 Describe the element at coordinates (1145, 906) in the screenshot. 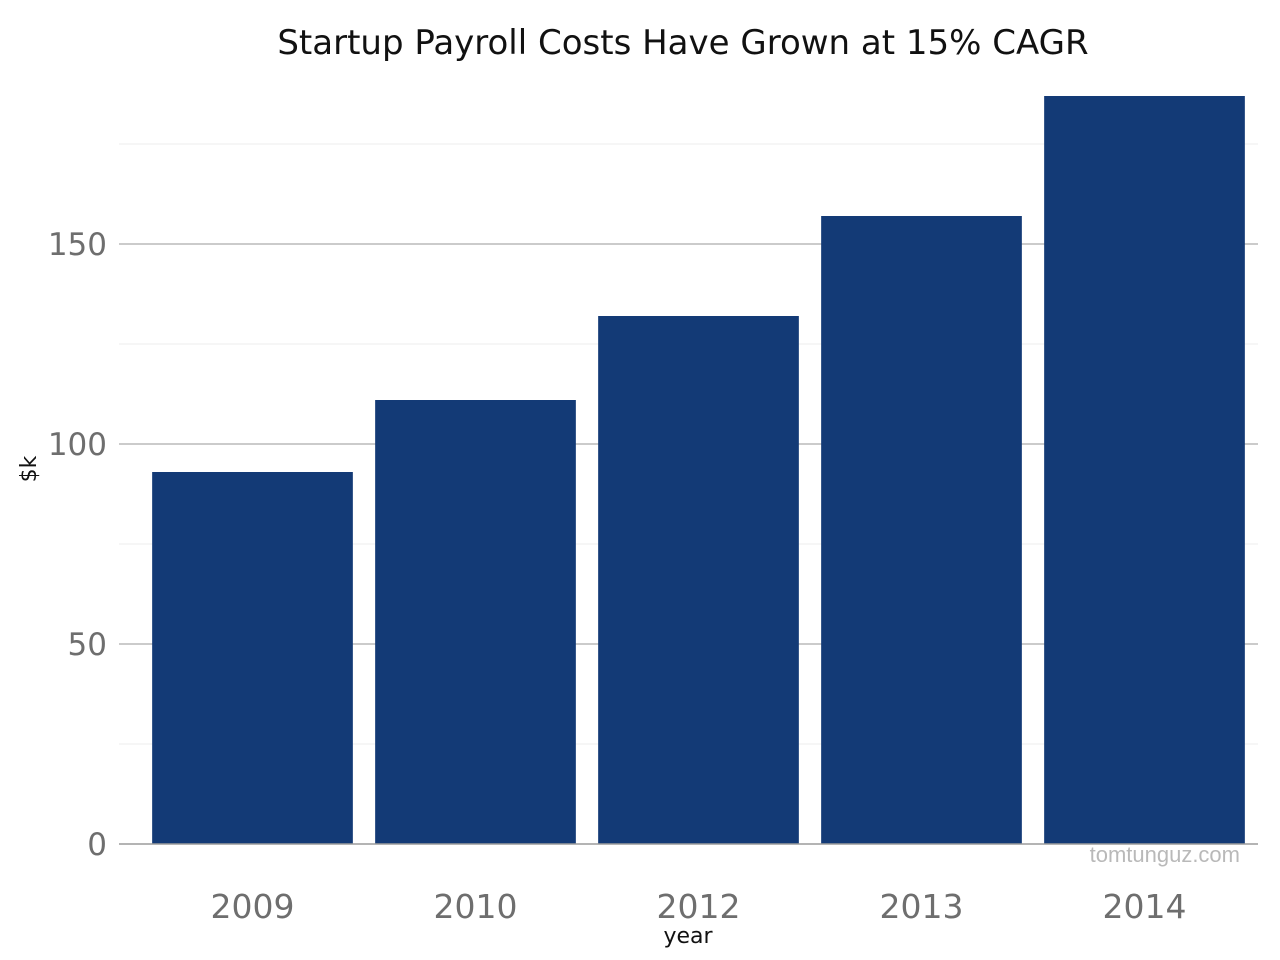

I see `x-tick-label: 2014` at that location.